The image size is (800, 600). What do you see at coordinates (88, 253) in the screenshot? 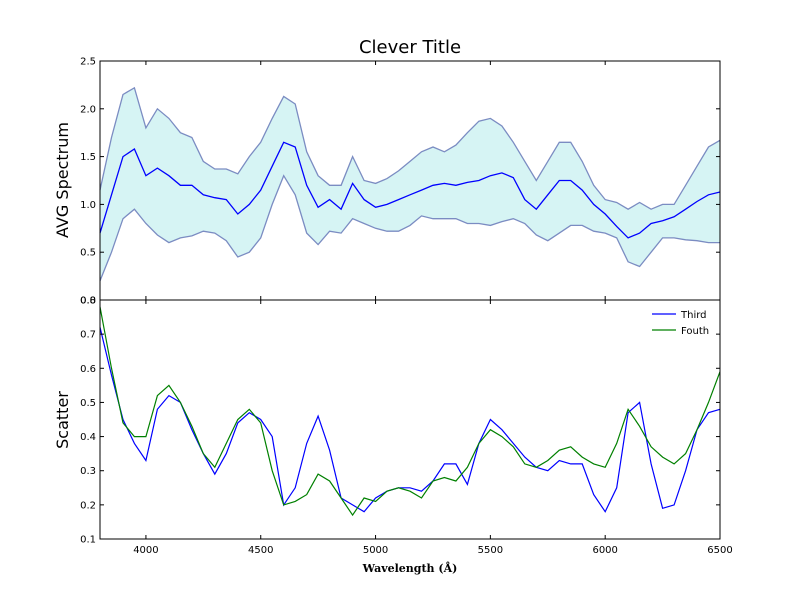
I see `top-ytick-label: 0.5` at bounding box center [88, 253].